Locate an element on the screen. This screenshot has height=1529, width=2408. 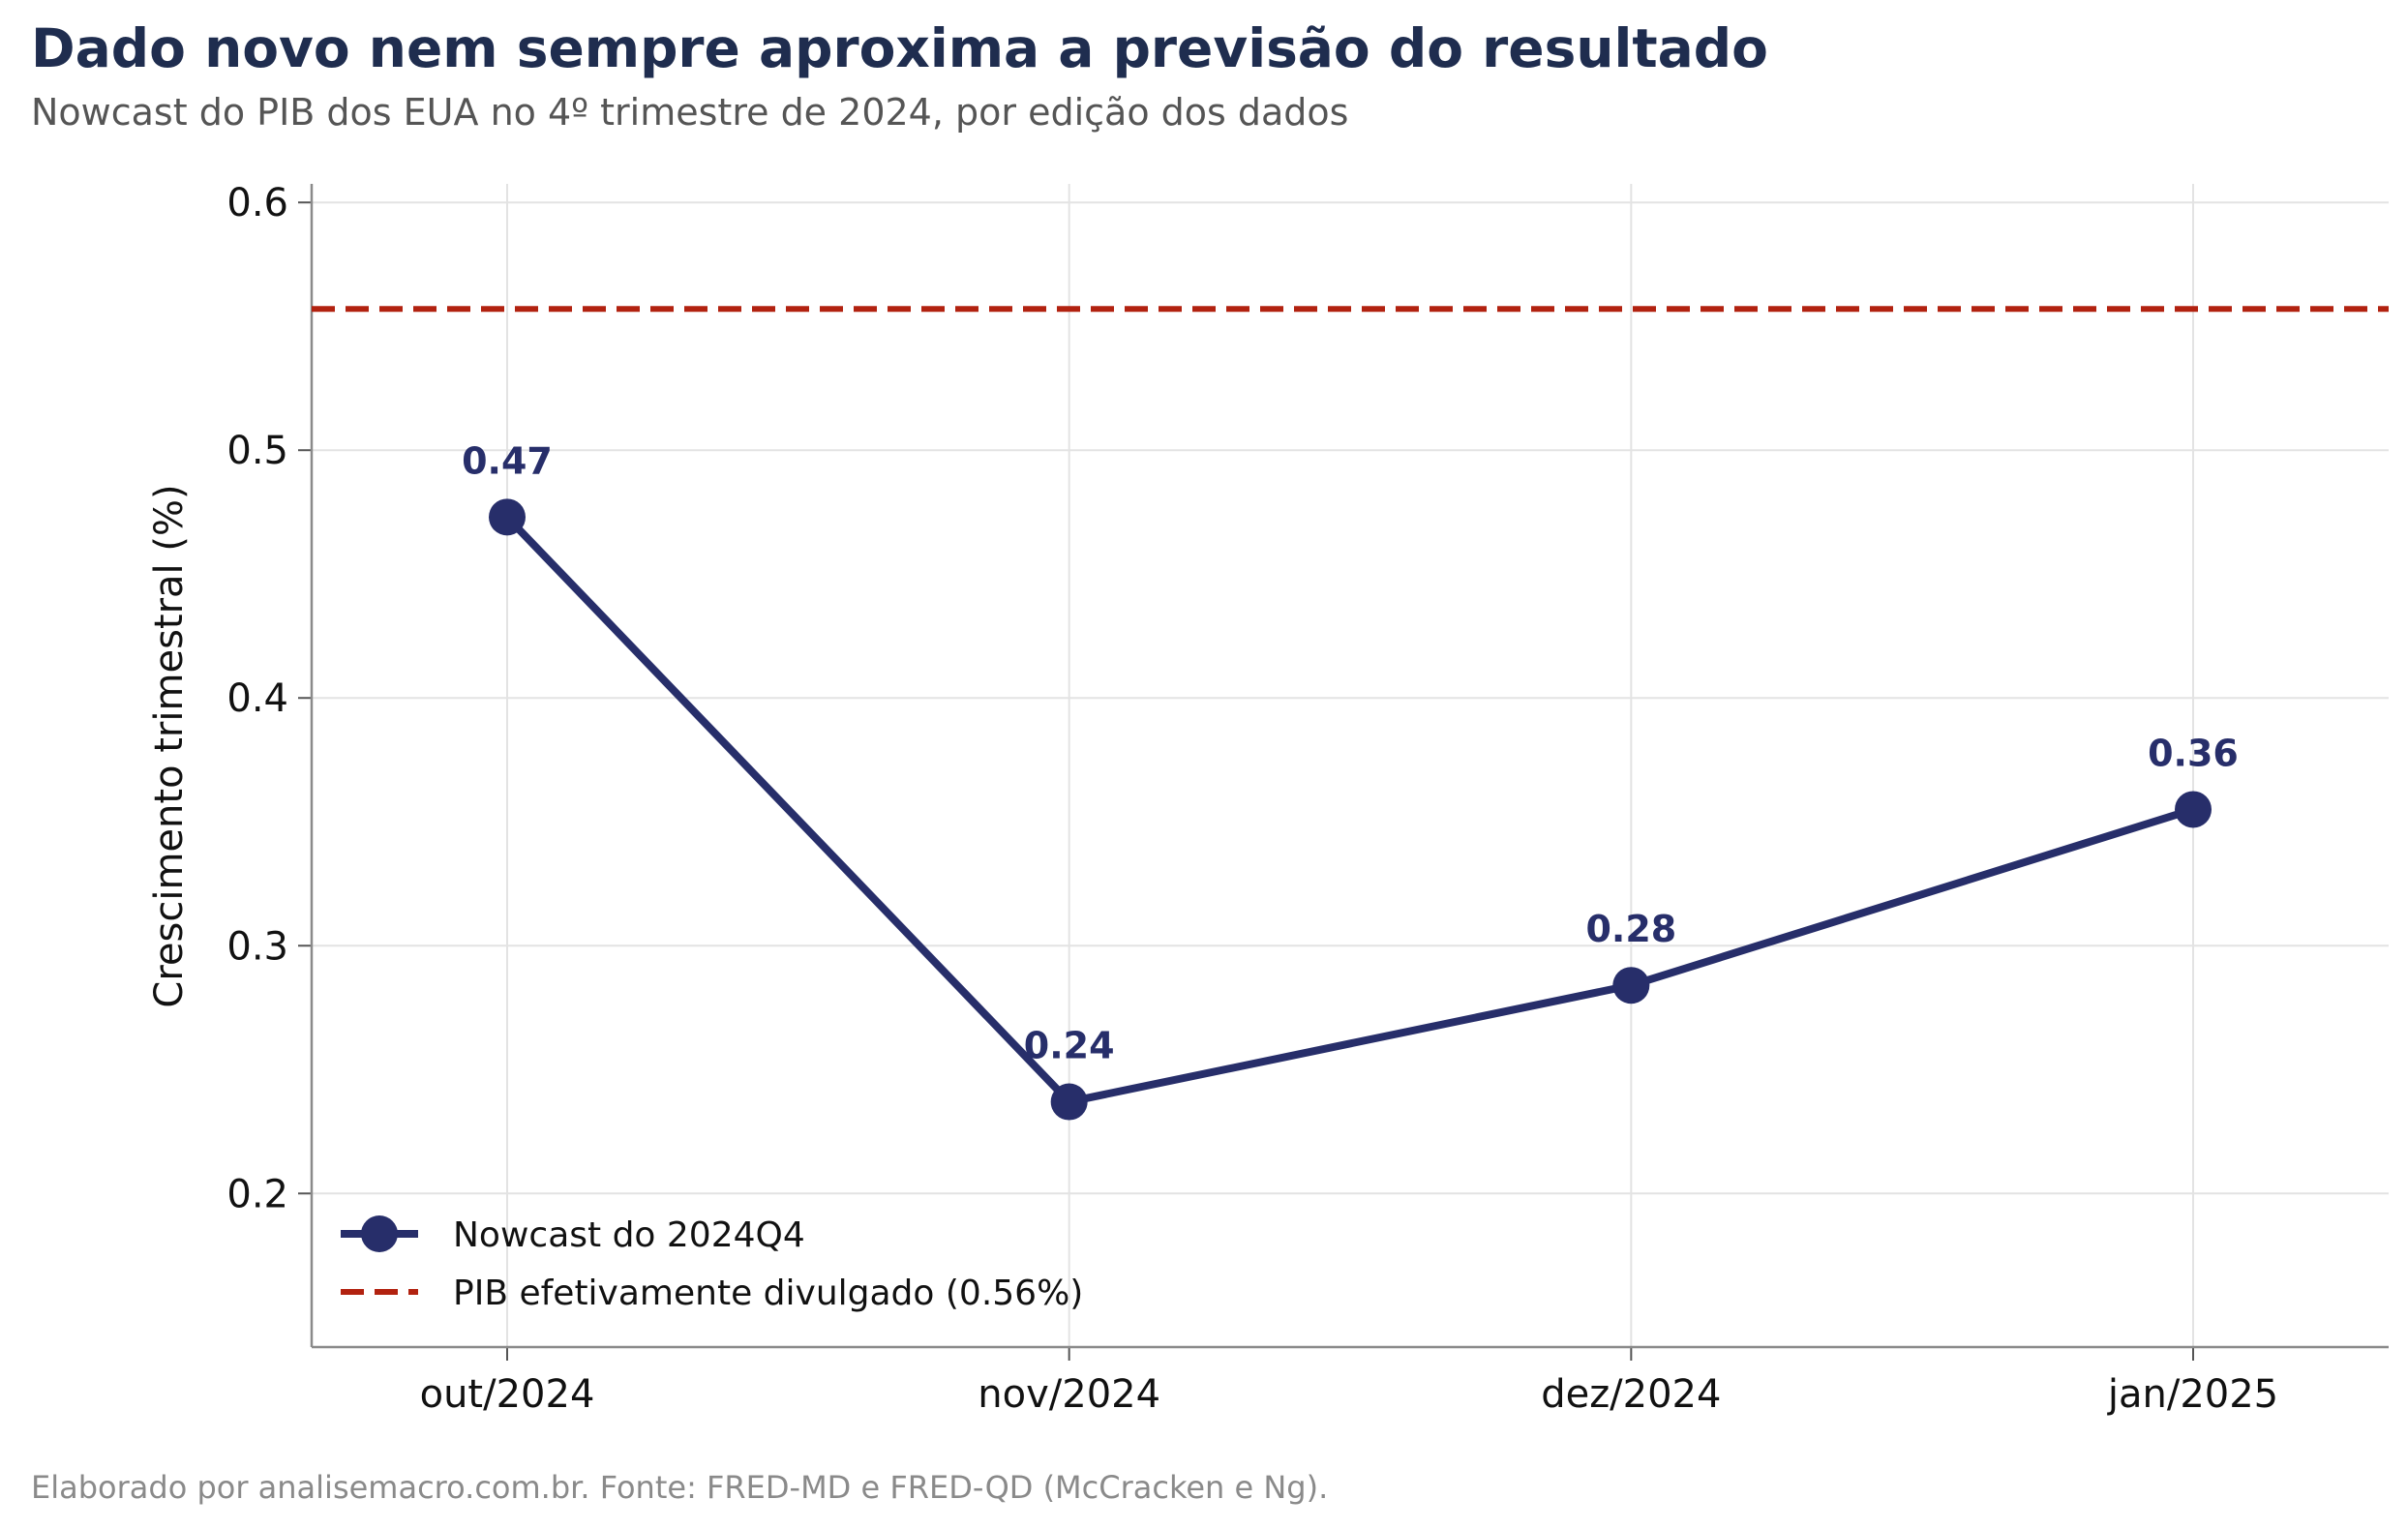
y-tick-label: 0.5 is located at coordinates (257, 451).